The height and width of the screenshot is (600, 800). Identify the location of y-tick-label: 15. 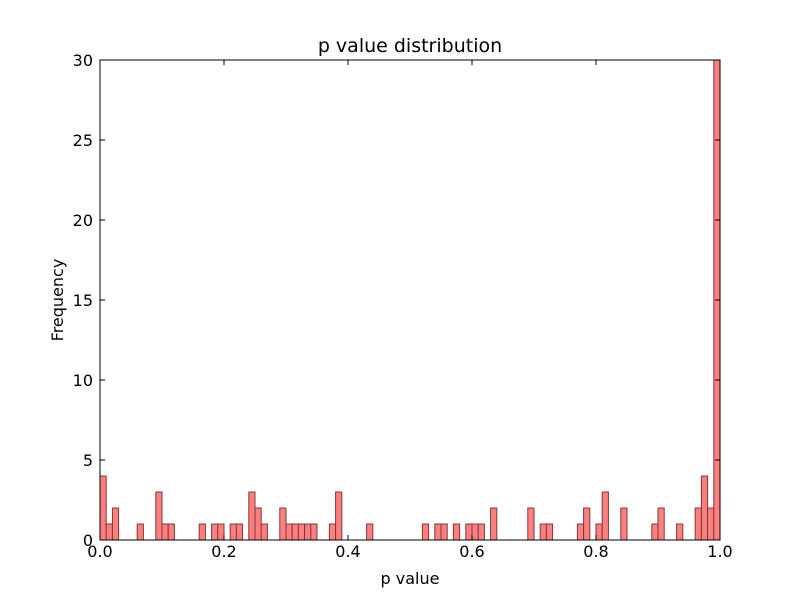
(83, 300).